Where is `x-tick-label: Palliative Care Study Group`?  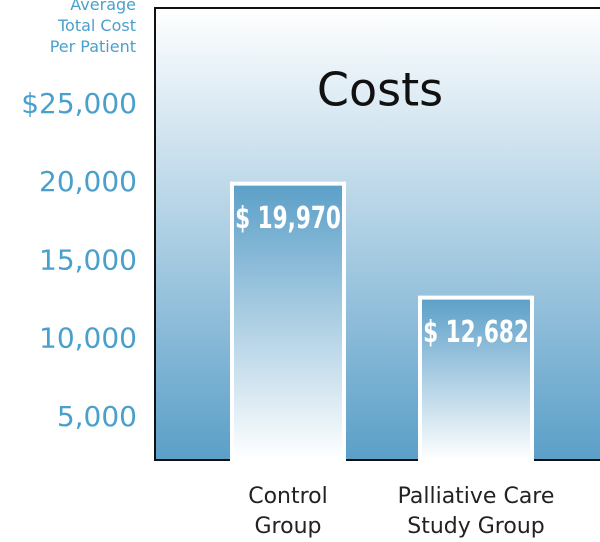 x-tick-label: Palliative Care Study Group is located at coordinates (476, 511).